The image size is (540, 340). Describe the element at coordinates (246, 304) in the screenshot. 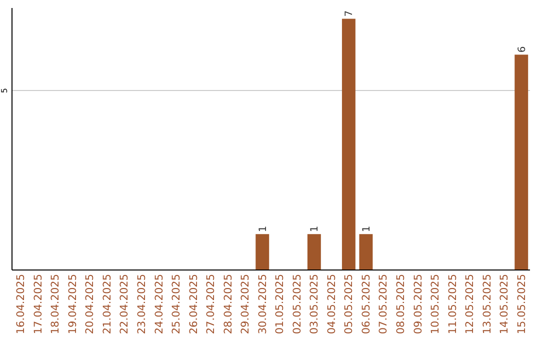

I see `x-tick-label: 29.04.2025` at that location.